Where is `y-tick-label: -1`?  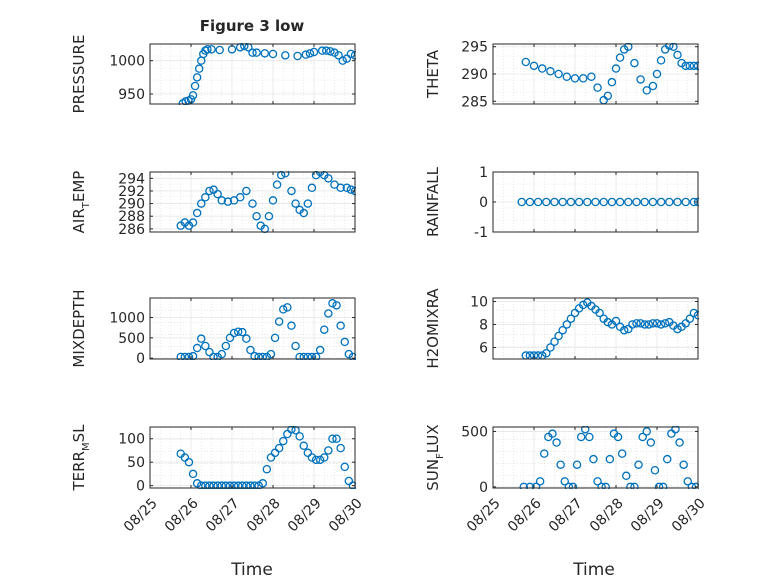
y-tick-label: -1 is located at coordinates (481, 233).